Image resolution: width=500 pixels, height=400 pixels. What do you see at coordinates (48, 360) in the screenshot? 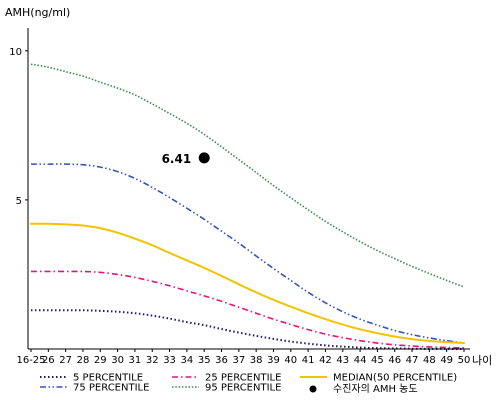
I see `x-tick-label: 26` at bounding box center [48, 360].